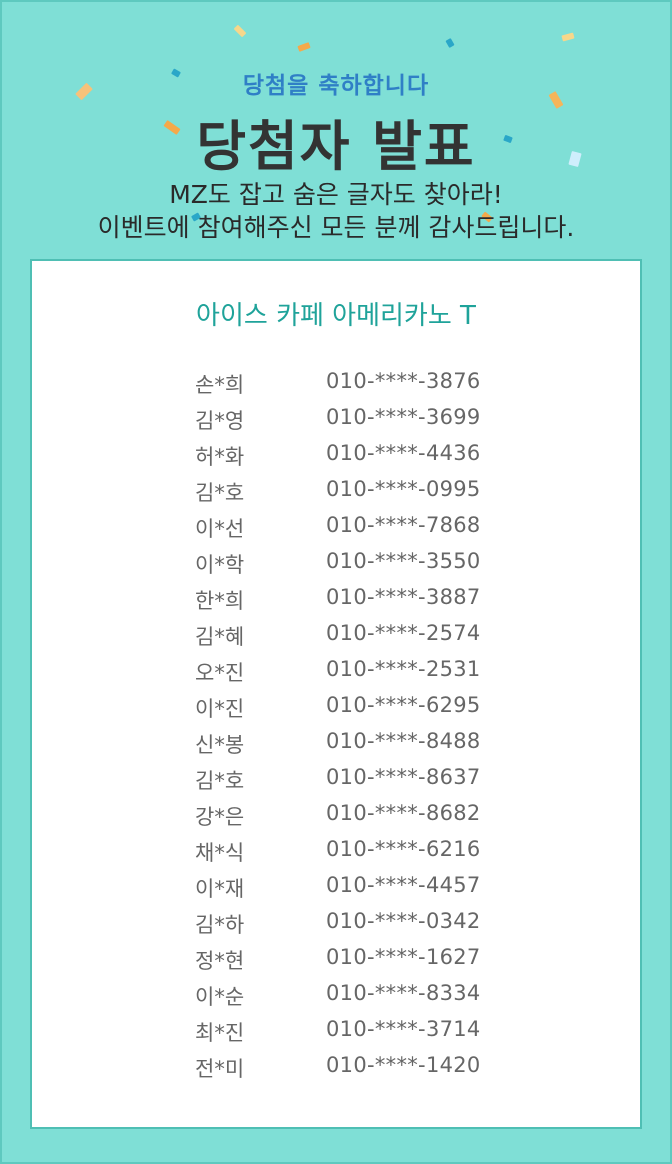  I want to click on winner-phone: 010-****-4436, so click(403, 453).